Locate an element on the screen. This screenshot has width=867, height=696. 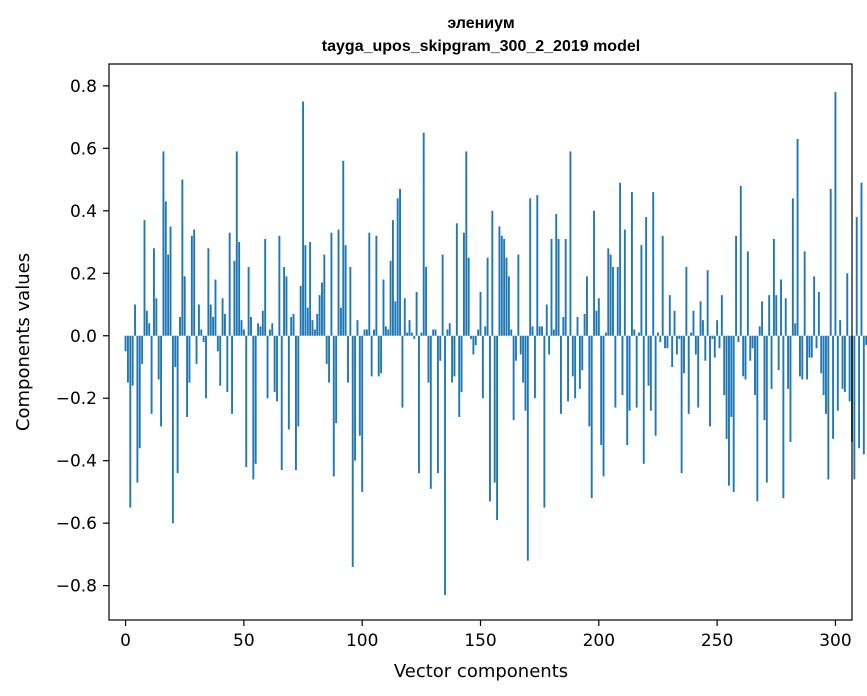
y-tick-label: 0.4 is located at coordinates (83, 212).